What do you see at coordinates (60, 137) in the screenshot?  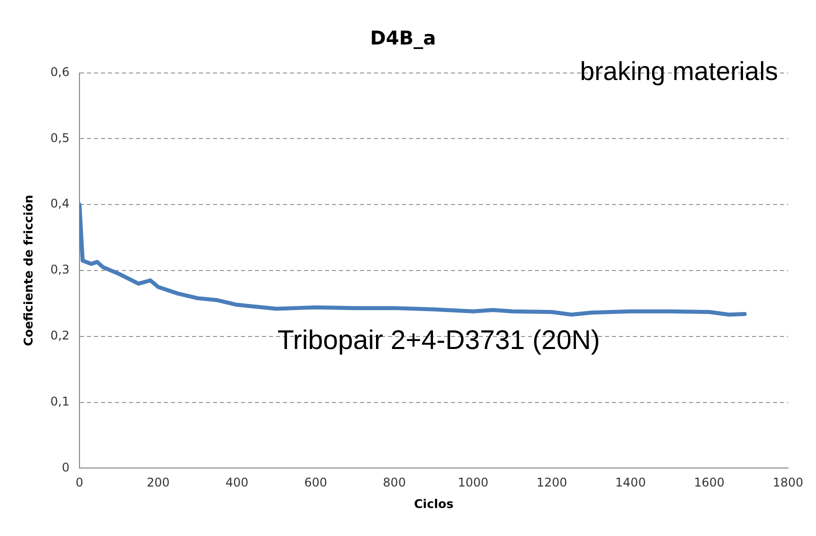 I see `y-tick-label: 0,5` at bounding box center [60, 137].